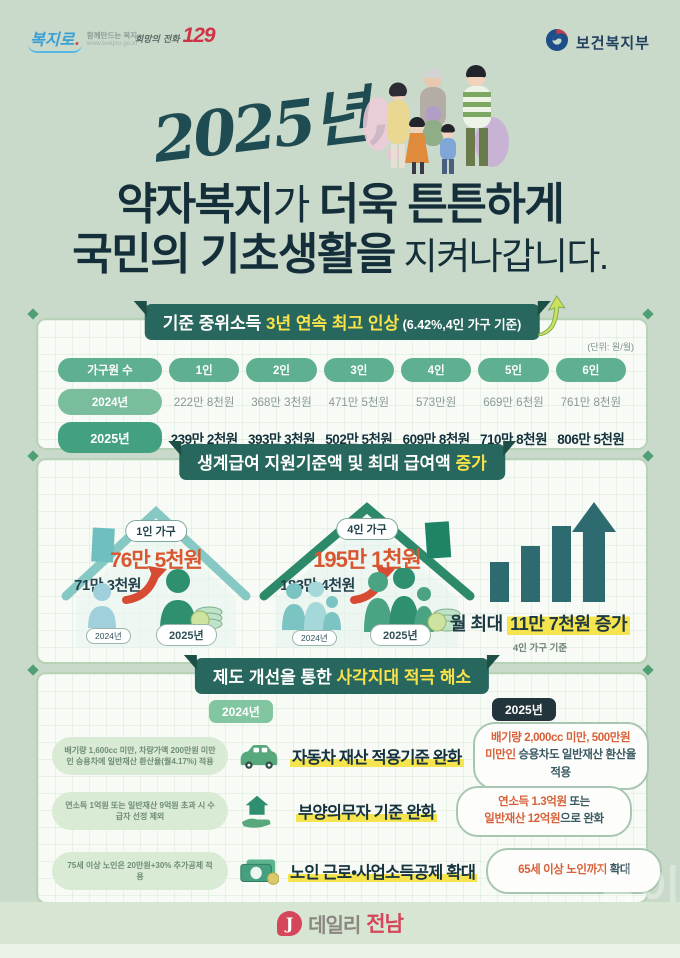 This screenshot has width=680, height=958. Describe the element at coordinates (513, 403) in the screenshot. I see `income-value: 669만 6천원` at that location.